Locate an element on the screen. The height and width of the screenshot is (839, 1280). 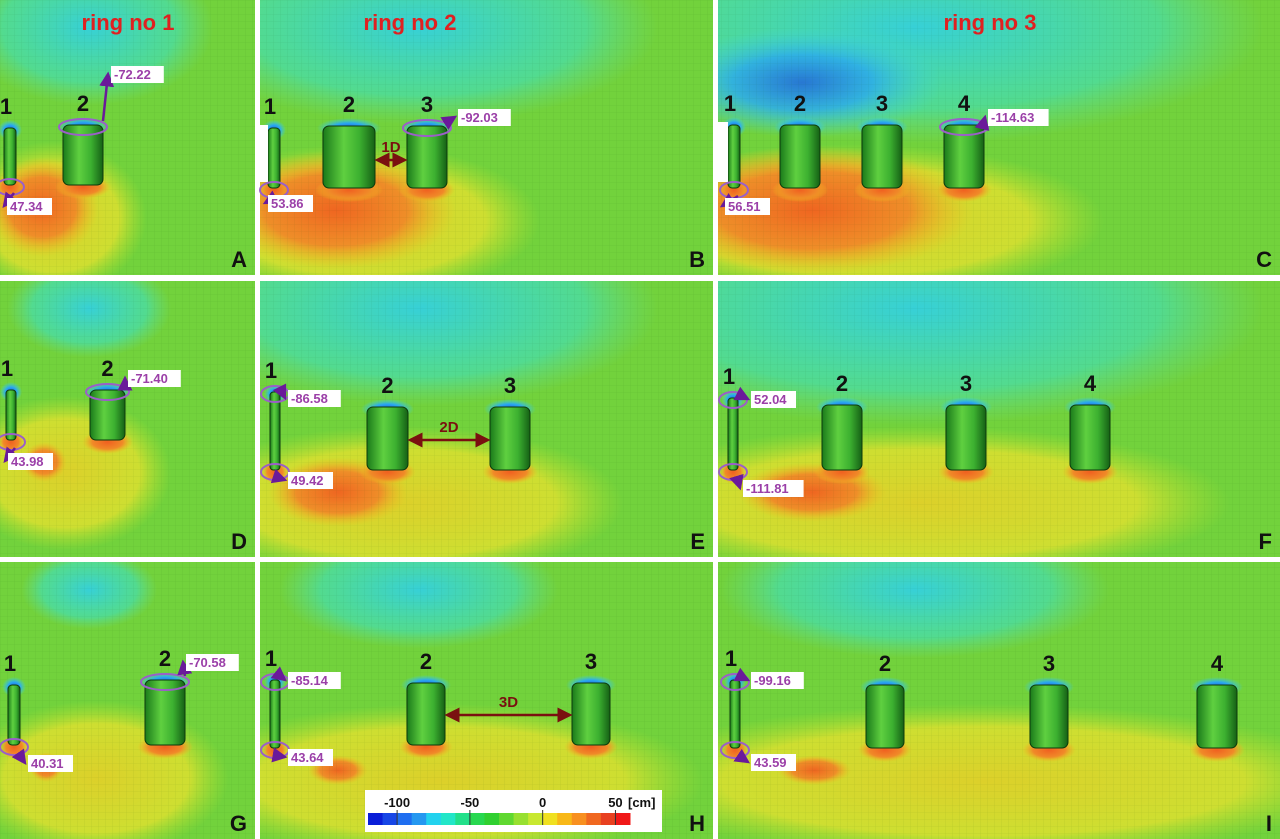
panel-e: 1 2 3 -86.58 49.42 2D E is located at coordinates (486, 419).